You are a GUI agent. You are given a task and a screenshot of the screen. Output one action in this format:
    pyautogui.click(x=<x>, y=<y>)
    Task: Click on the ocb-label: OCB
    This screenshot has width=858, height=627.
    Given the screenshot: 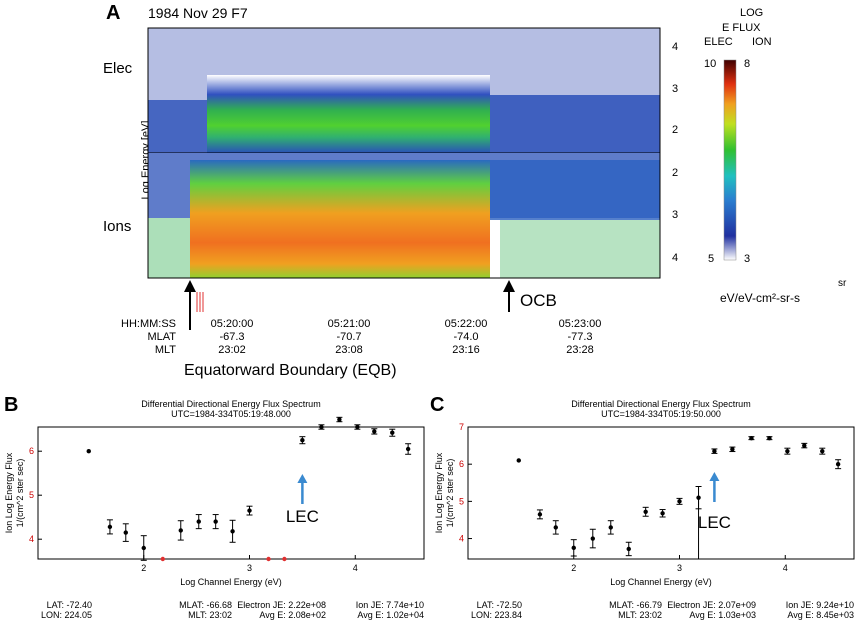 What is the action you would take?
    pyautogui.click(x=538, y=300)
    